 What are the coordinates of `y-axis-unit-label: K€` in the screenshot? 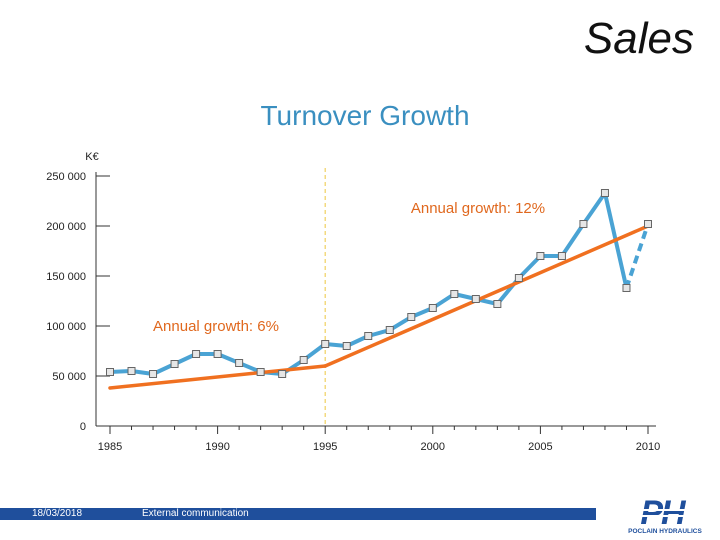 It's located at (91, 157).